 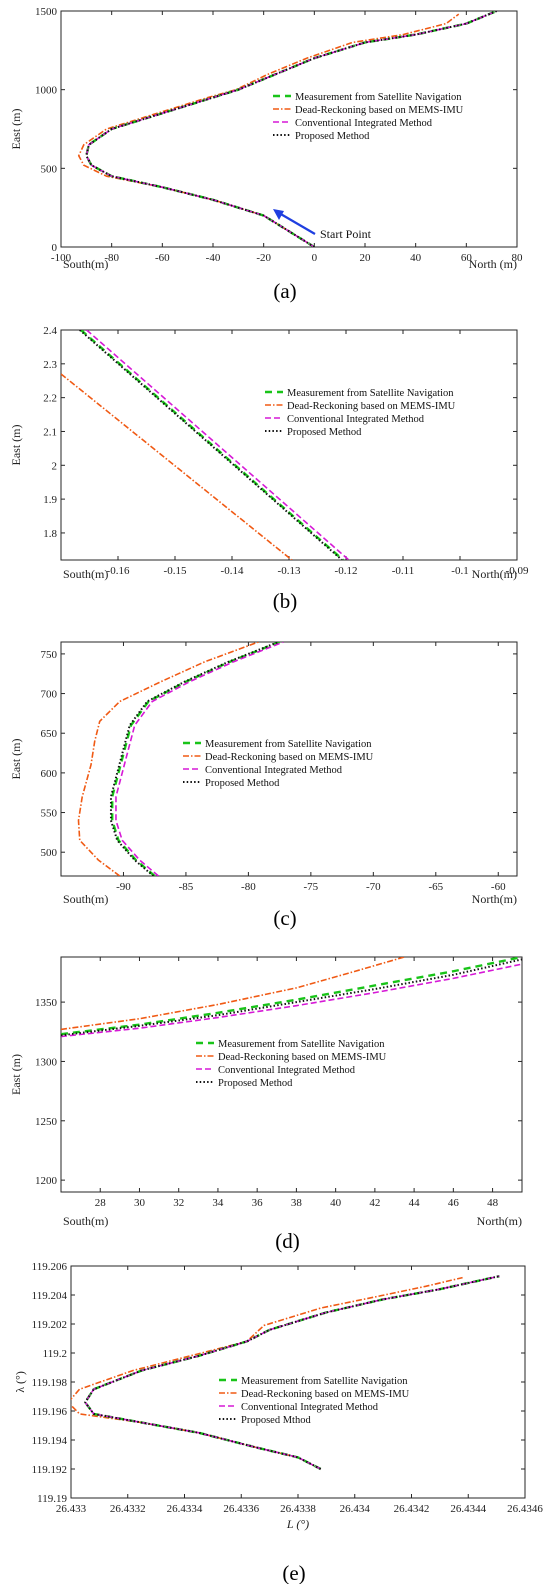 What do you see at coordinates (175, 571) in the screenshot?
I see `x-tick-label: -0.15` at bounding box center [175, 571].